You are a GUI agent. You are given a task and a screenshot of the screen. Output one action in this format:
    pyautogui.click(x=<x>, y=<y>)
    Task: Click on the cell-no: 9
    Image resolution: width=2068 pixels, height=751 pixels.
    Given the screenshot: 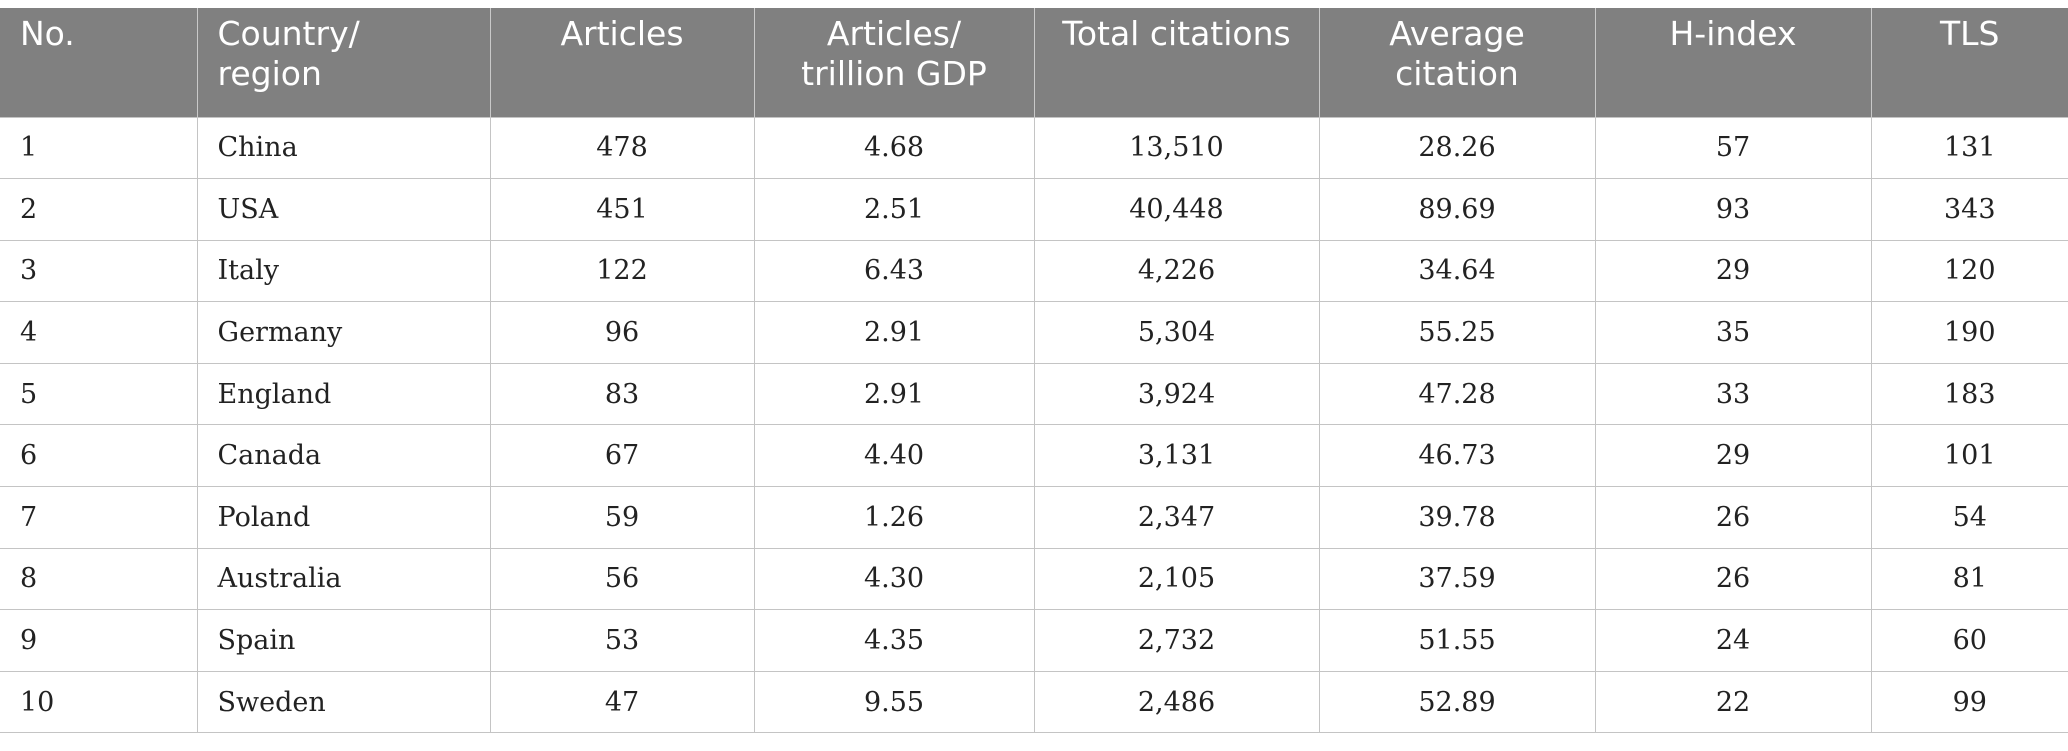 What is the action you would take?
    pyautogui.click(x=98, y=640)
    